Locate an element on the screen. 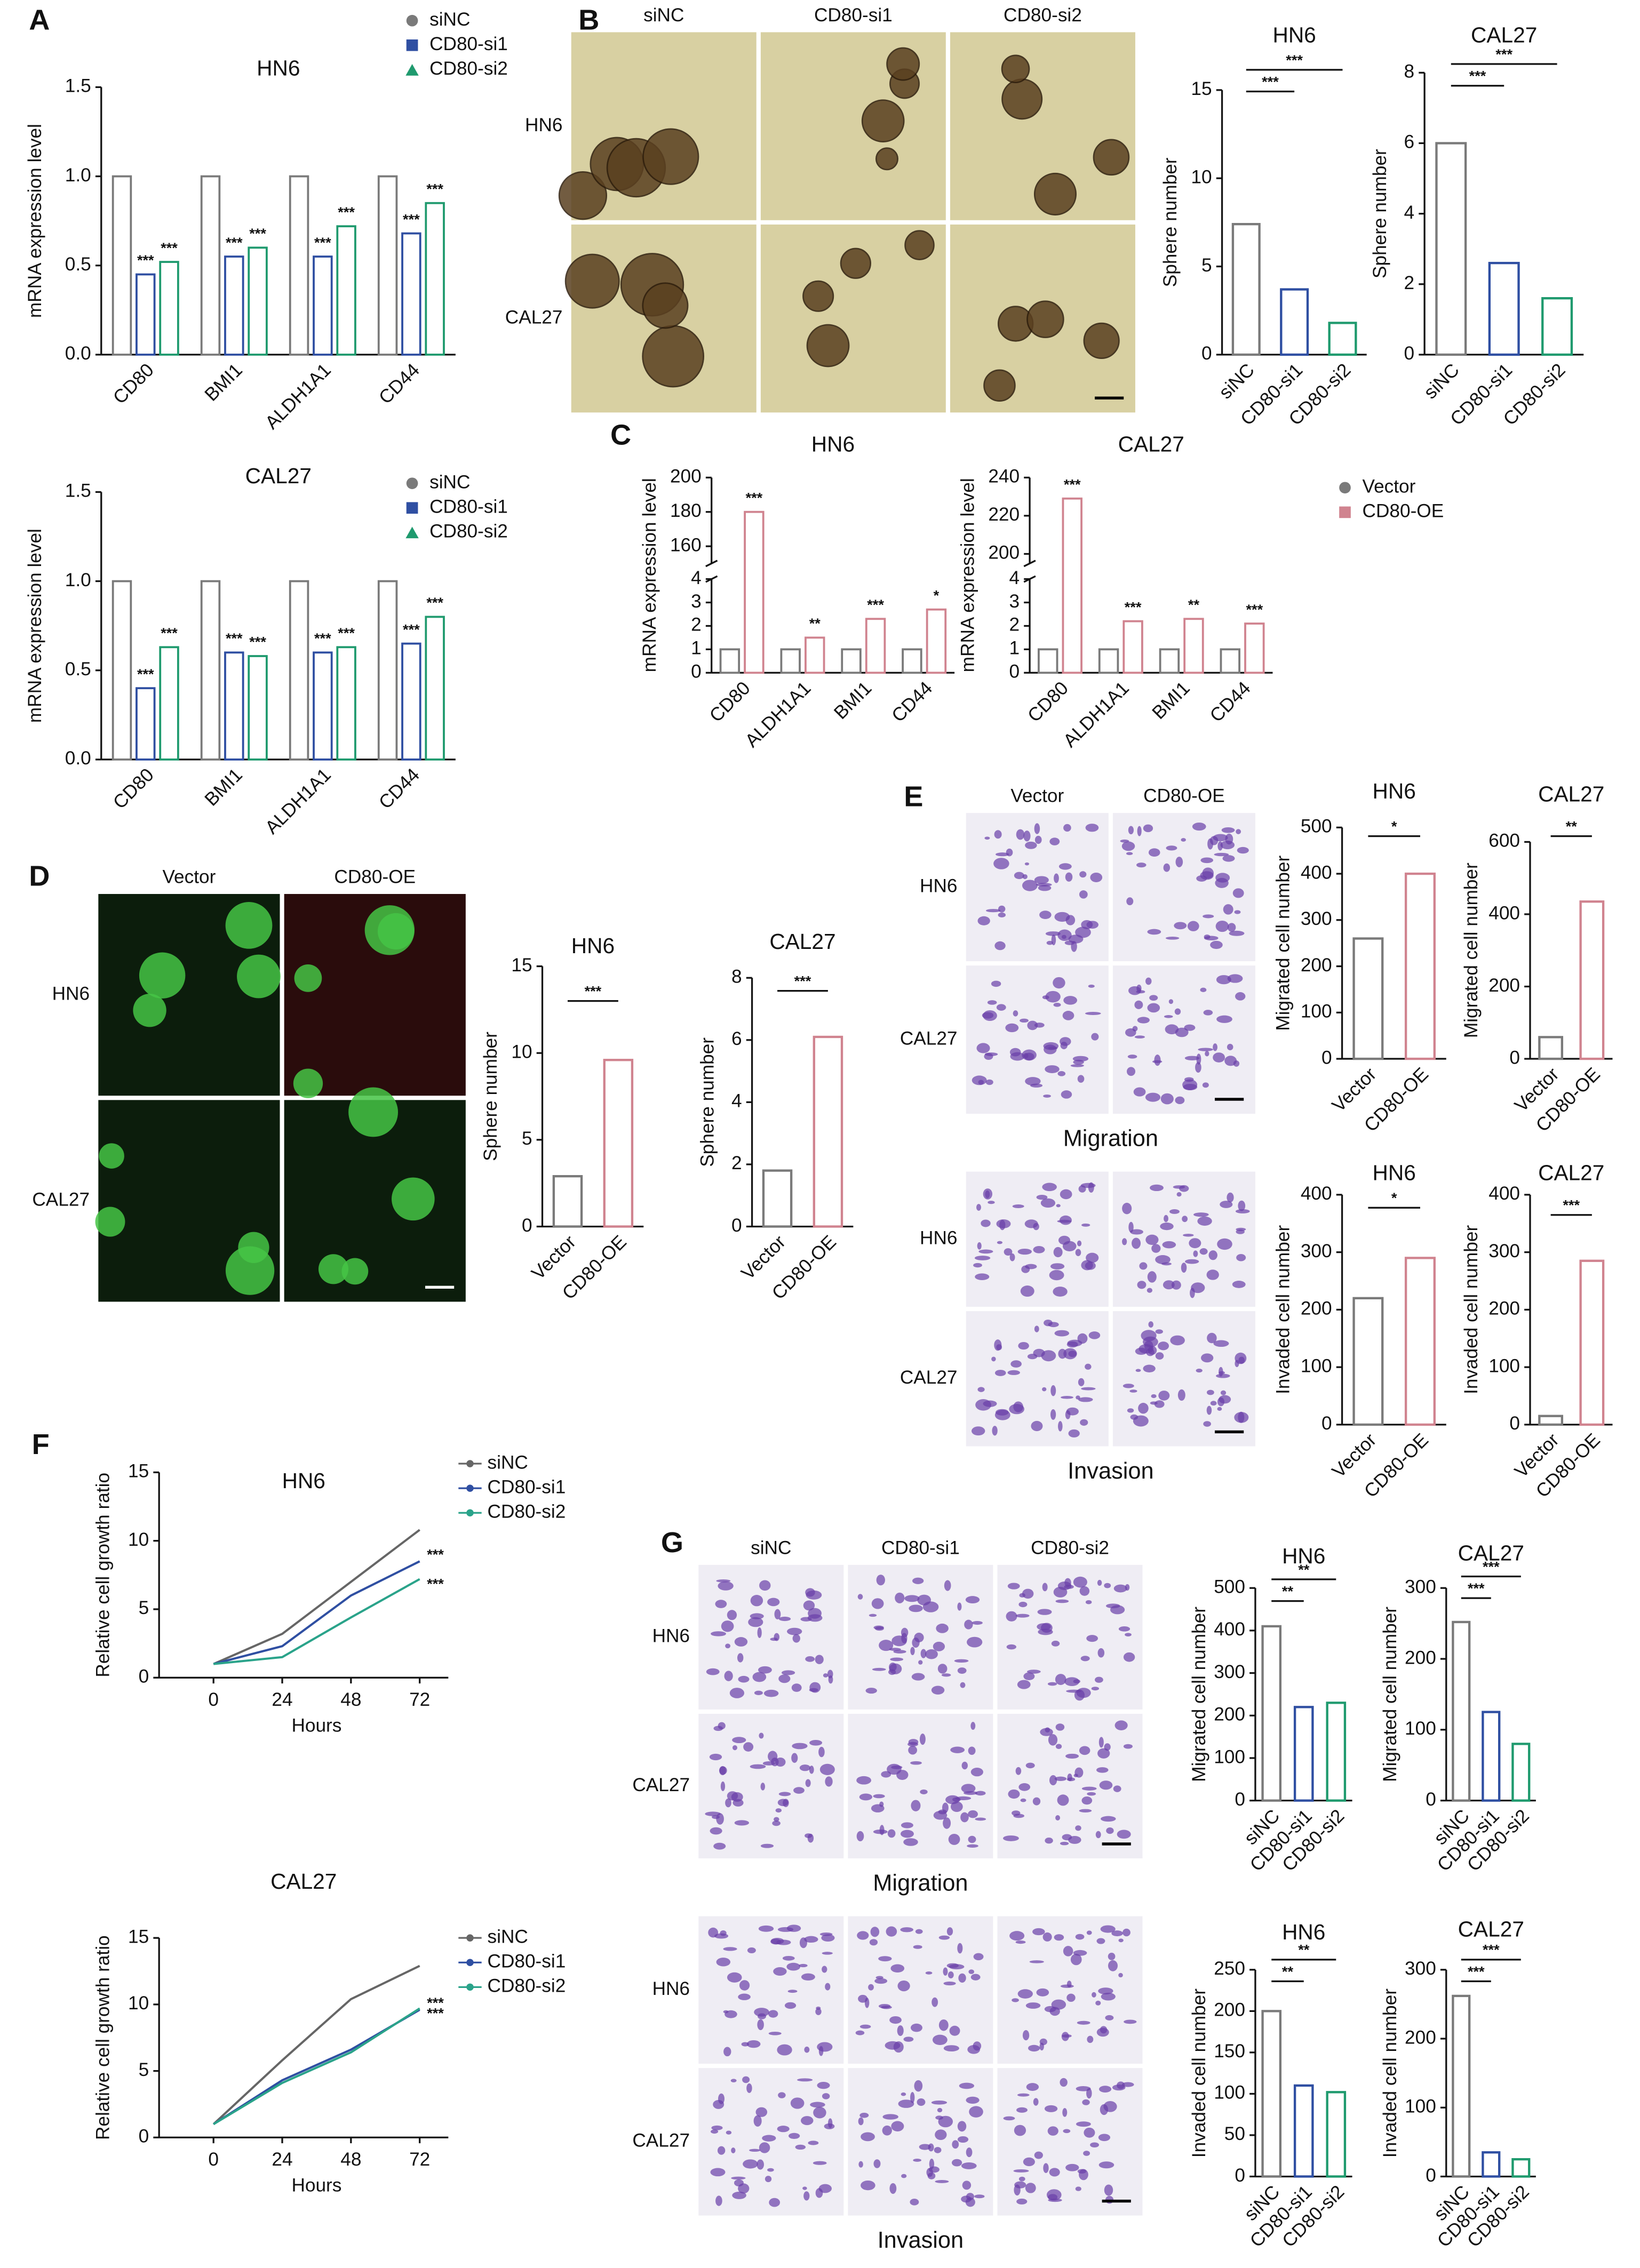 This screenshot has width=1640, height=2268. row-label: CAL27 is located at coordinates (661, 1785).